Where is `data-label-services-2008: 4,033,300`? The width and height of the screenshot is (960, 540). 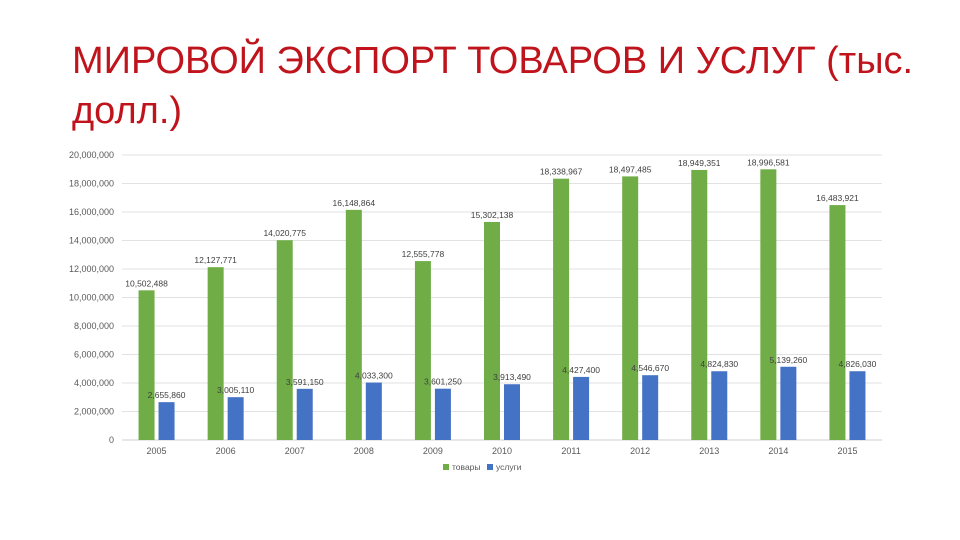
data-label-services-2008: 4,033,300 is located at coordinates (374, 376).